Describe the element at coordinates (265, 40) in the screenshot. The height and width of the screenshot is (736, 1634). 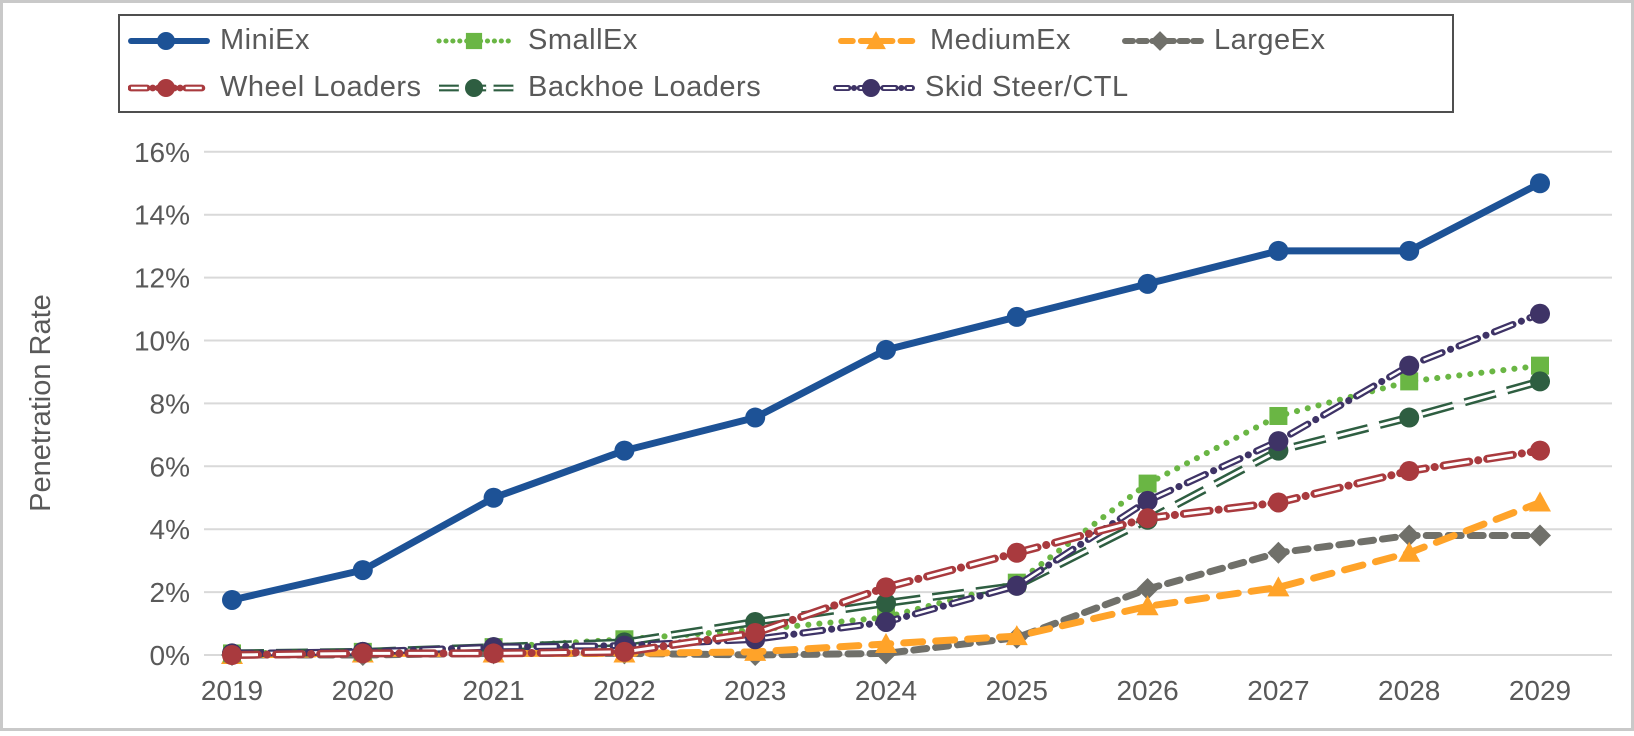
I see `legend-label: MiniEx` at that location.